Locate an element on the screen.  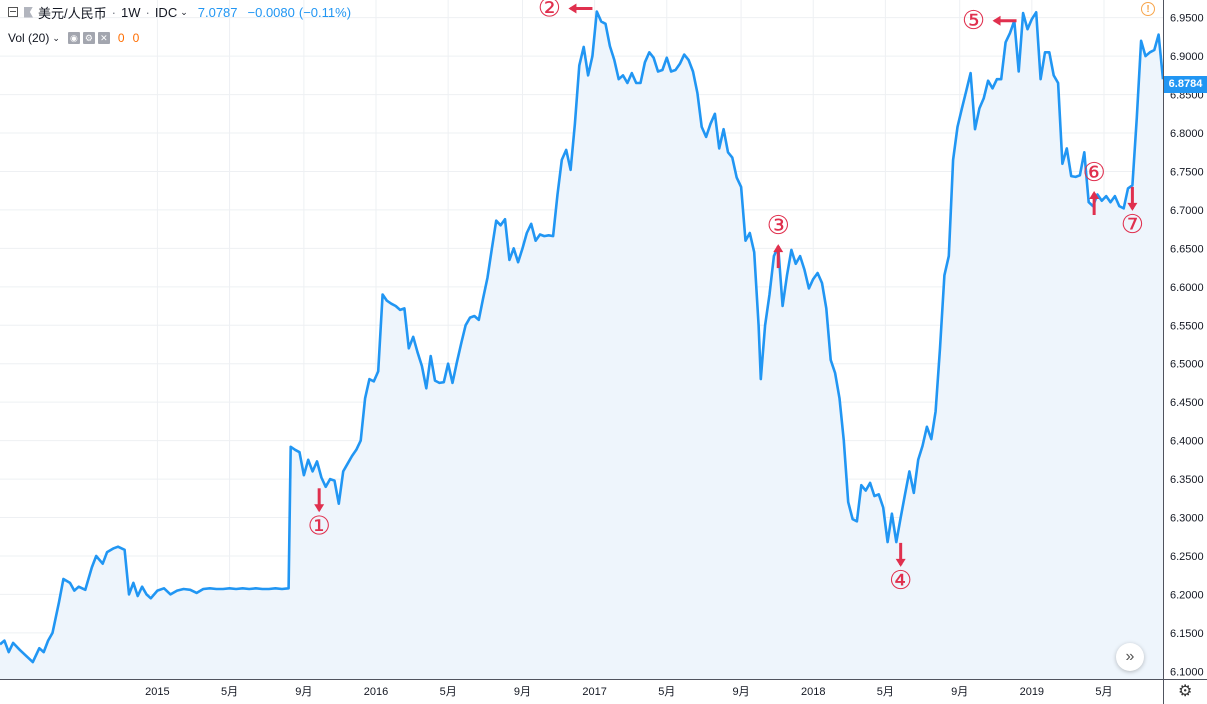
eye-icon: ◉ is located at coordinates (73, 38).